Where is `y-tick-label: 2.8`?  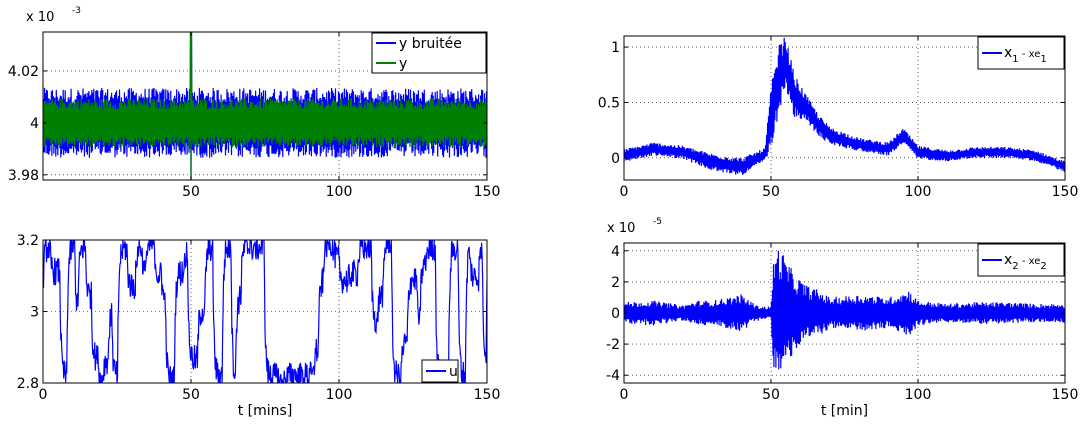 y-tick-label: 2.8 is located at coordinates (28, 384).